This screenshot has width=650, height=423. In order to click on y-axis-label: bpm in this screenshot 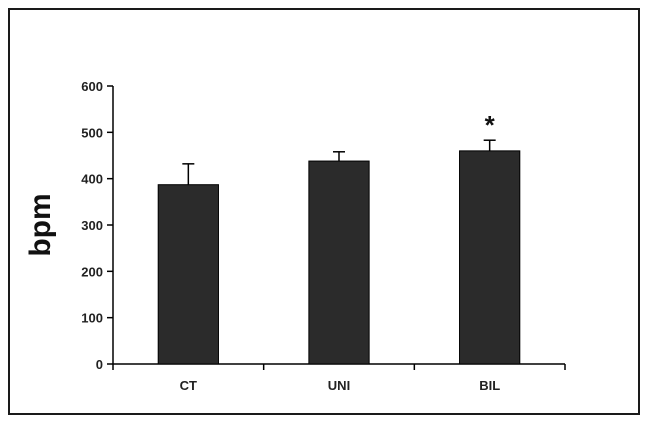, I will do `click(40, 224)`.